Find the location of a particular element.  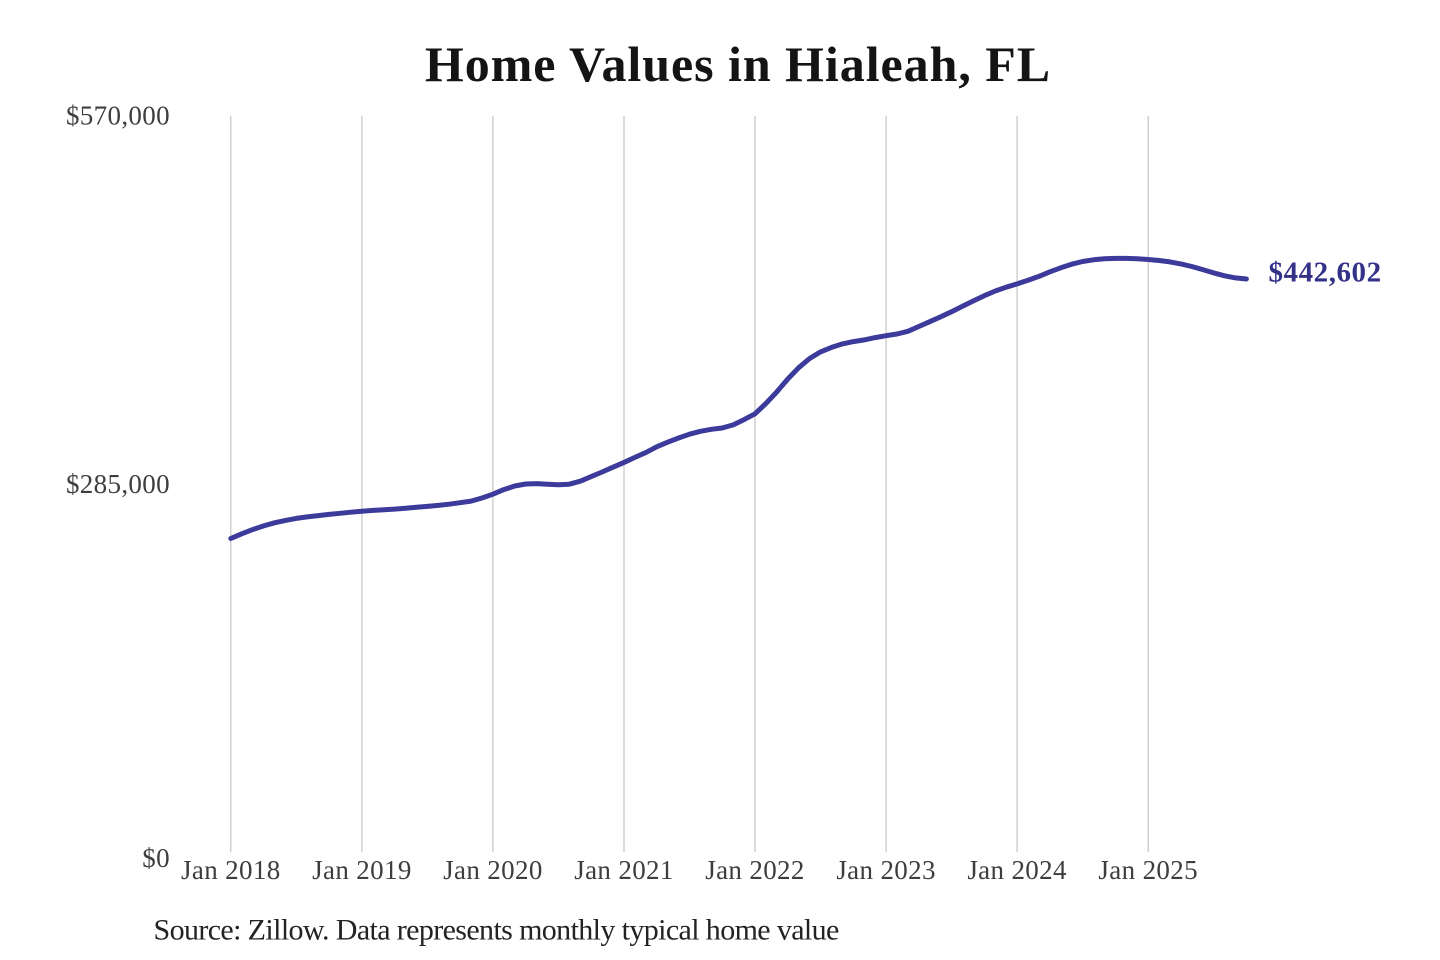

svg-text: $285,000 is located at coordinates (118, 484).